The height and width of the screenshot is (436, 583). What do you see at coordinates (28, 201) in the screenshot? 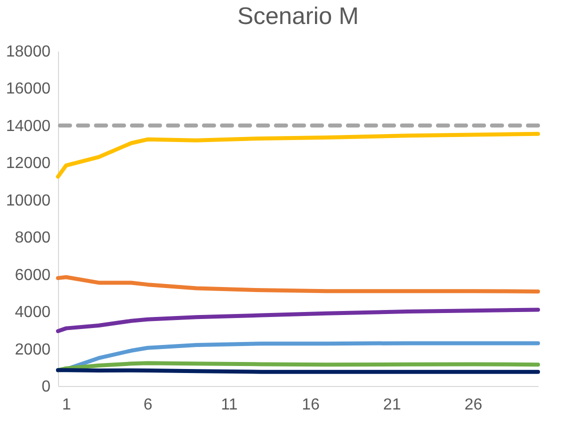
I see `y-tick-label: 10000` at bounding box center [28, 201].